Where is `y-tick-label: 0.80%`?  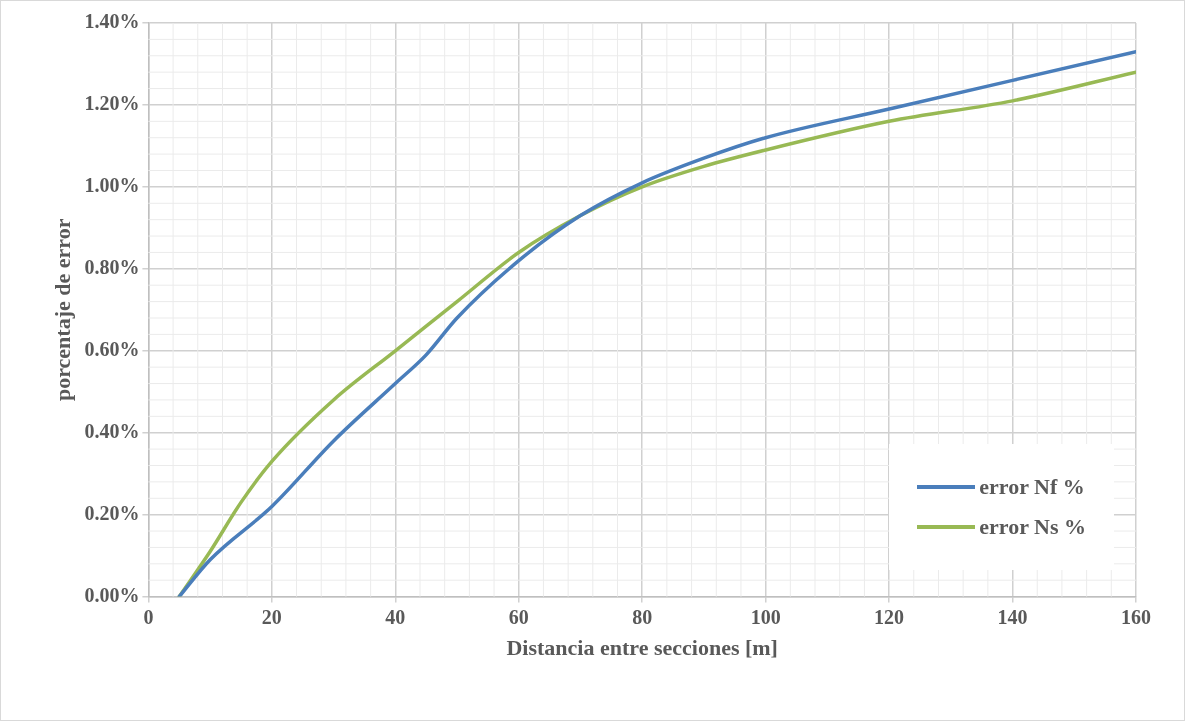
y-tick-label: 0.80% is located at coordinates (112, 267).